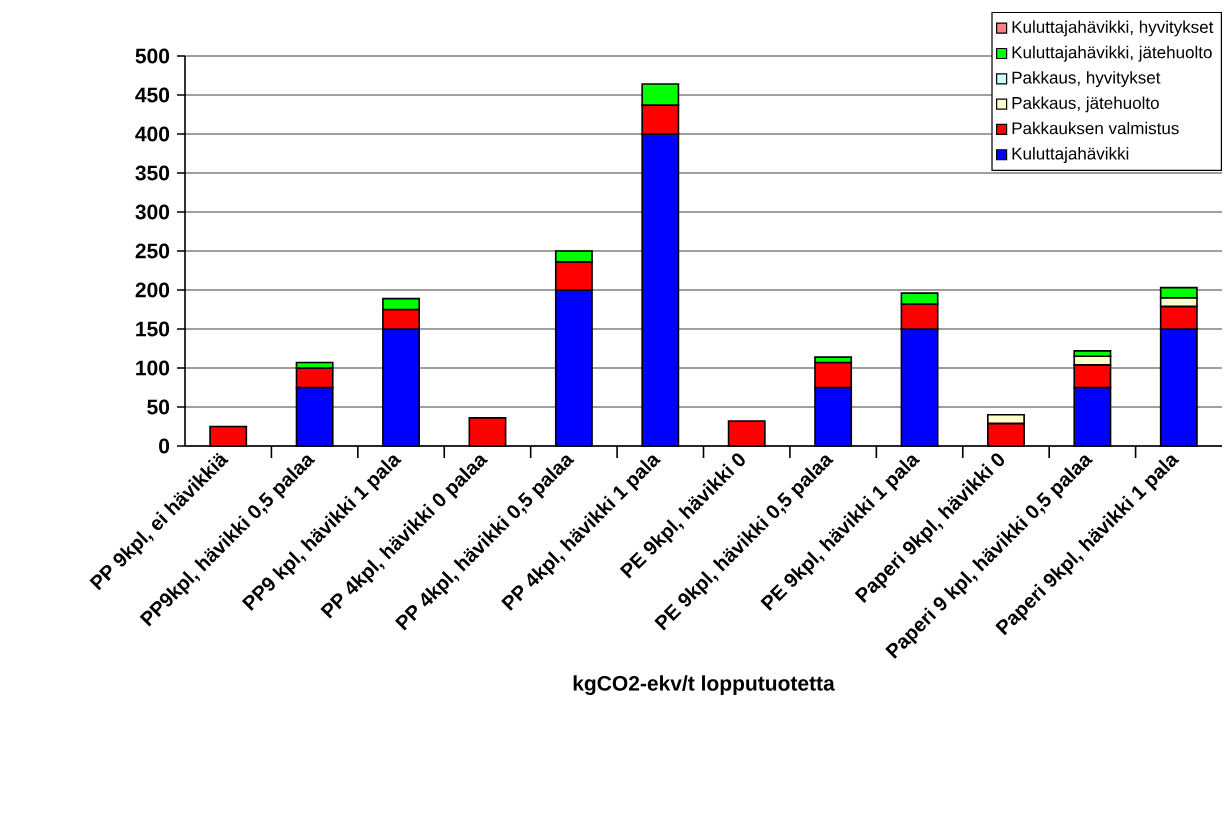 This screenshot has height=830, width=1225. What do you see at coordinates (158, 407) in the screenshot?
I see `y-tick-label: 50` at bounding box center [158, 407].